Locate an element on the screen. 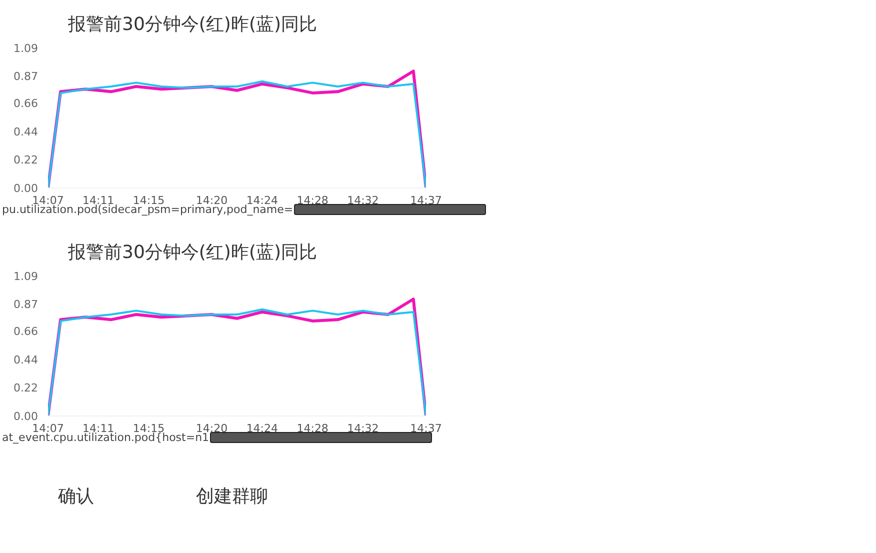 The width and height of the screenshot is (876, 553). text: 确认 is located at coordinates (76, 496).